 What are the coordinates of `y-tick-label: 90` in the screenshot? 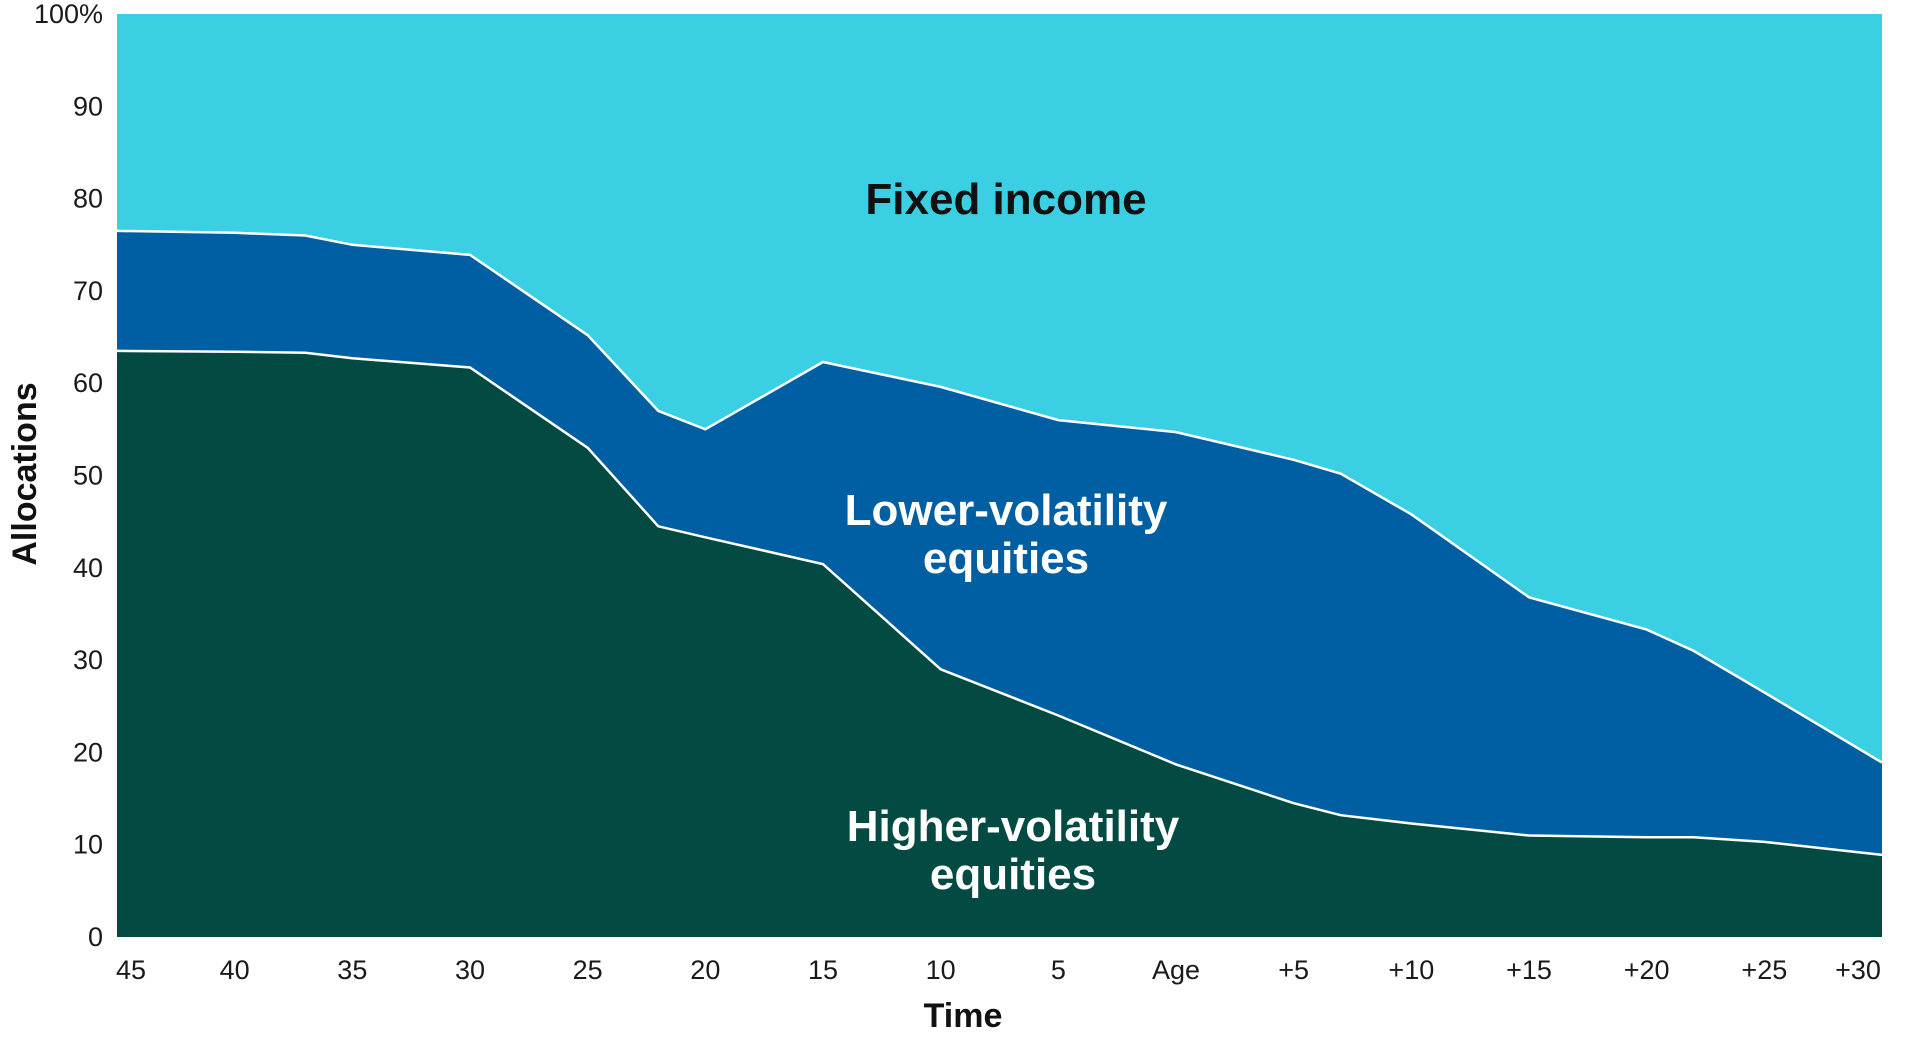 It's located at (88, 106).